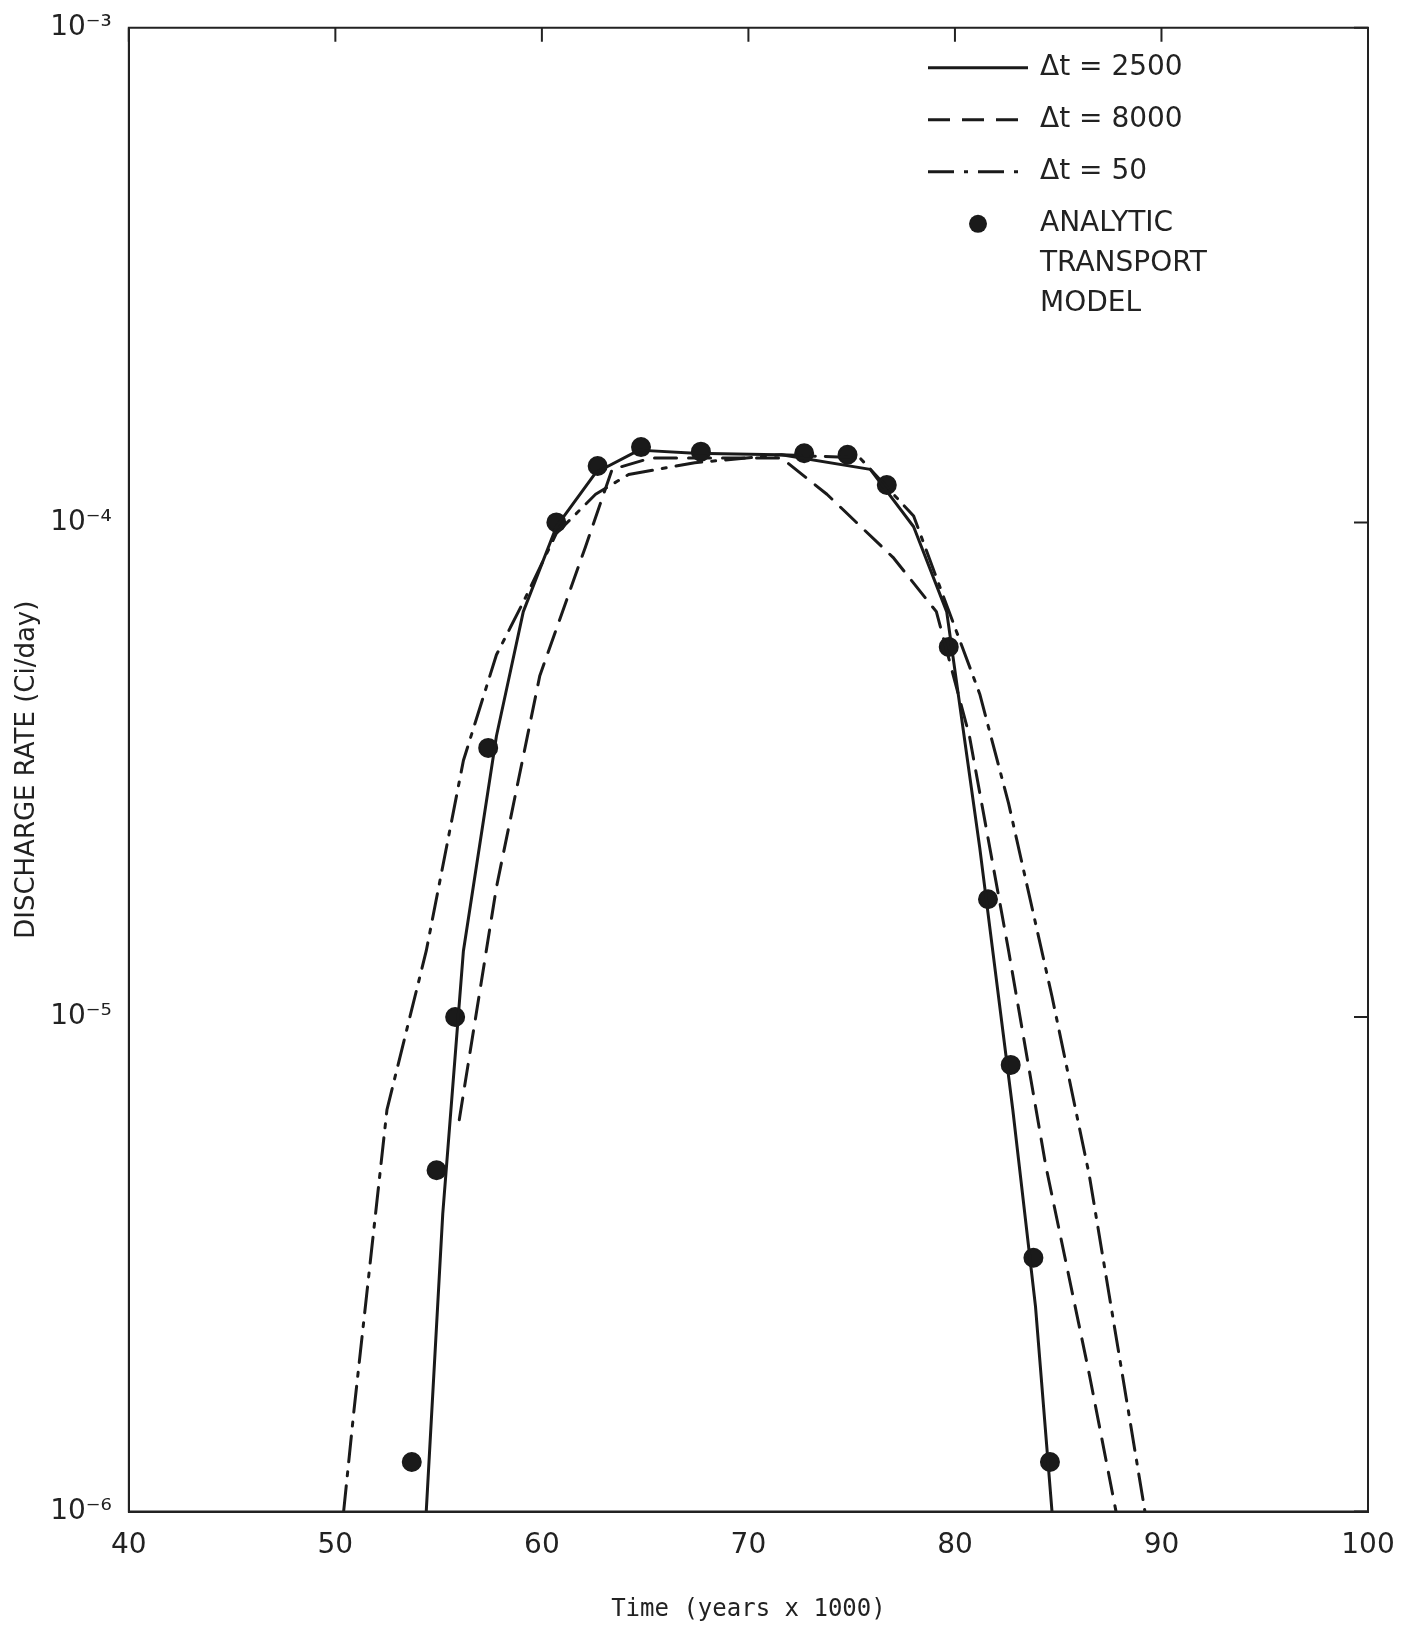 The height and width of the screenshot is (1652, 1428). Describe the element at coordinates (1094, 170) in the screenshot. I see `legend-label: Δt = 50` at that location.